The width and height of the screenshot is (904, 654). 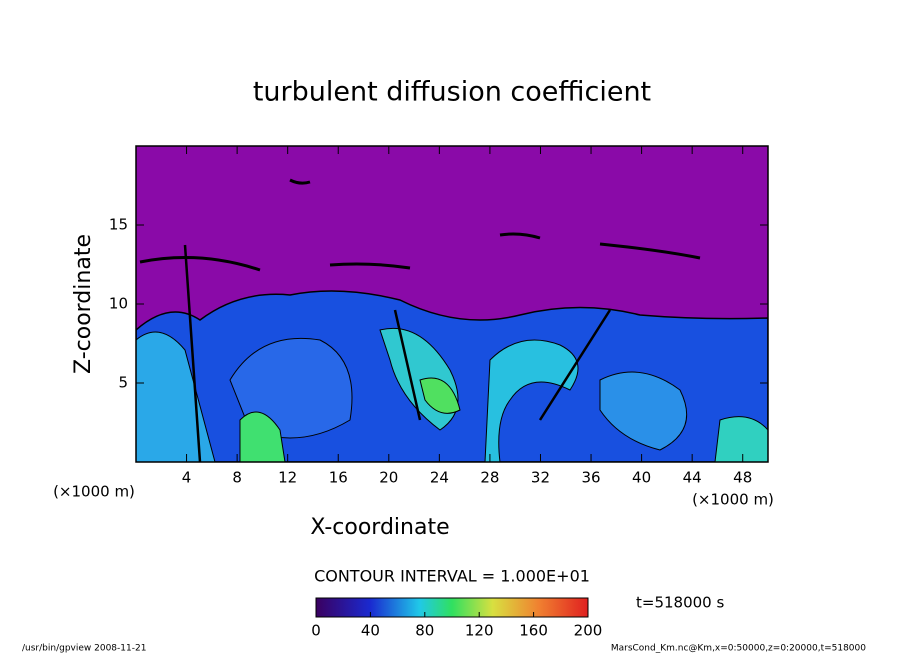 I want to click on x-tick-label: 20, so click(x=388, y=478).